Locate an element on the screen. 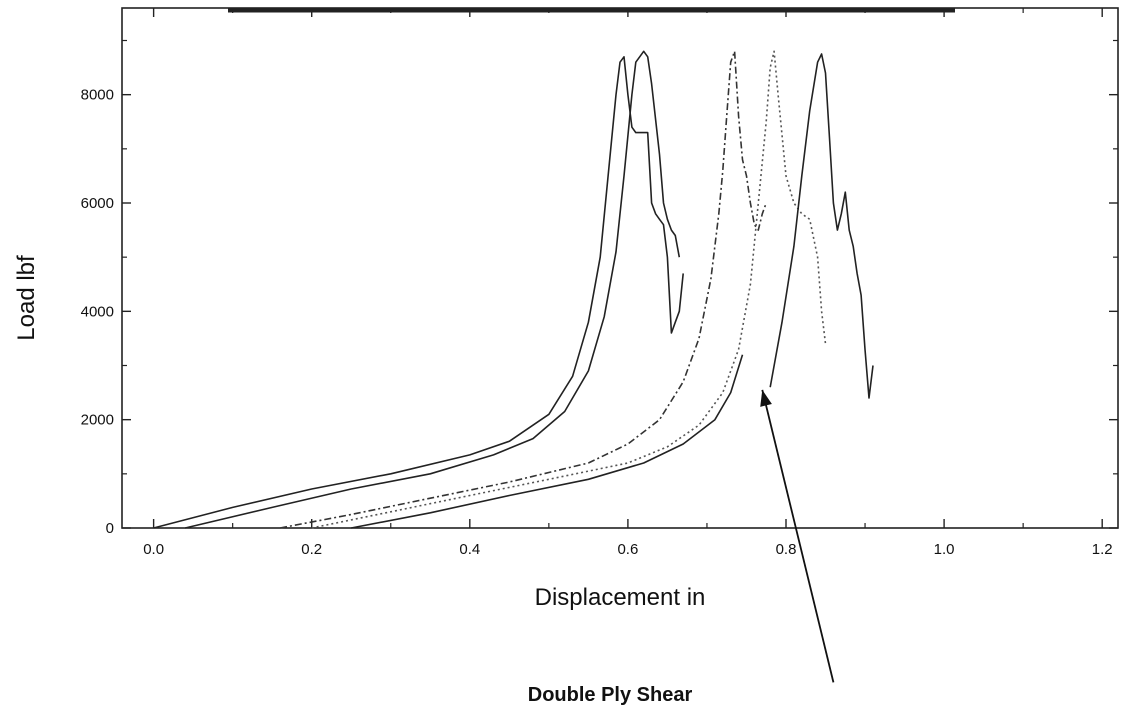  x-tick-label: 0.8 is located at coordinates (786, 549).